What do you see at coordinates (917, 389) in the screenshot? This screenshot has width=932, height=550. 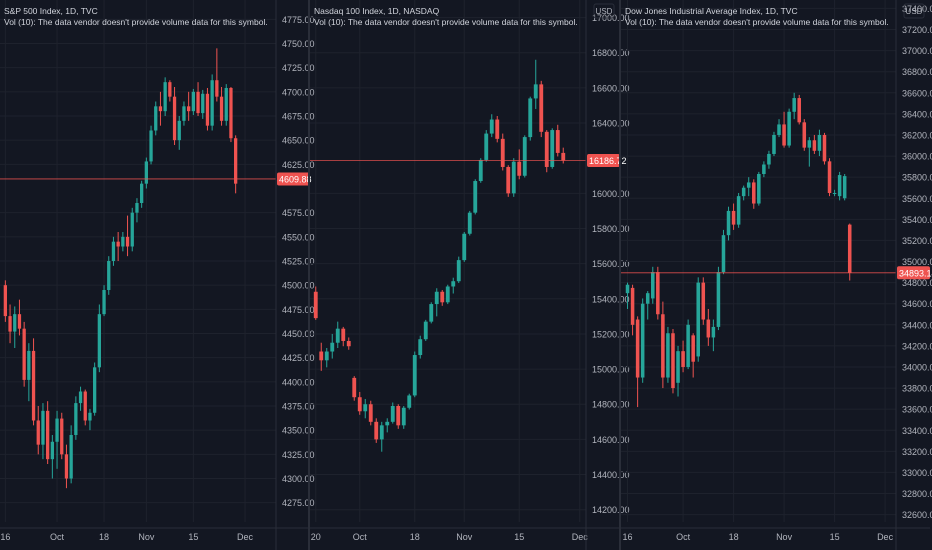 I see `y-tick-label: 33800.00` at bounding box center [917, 389].